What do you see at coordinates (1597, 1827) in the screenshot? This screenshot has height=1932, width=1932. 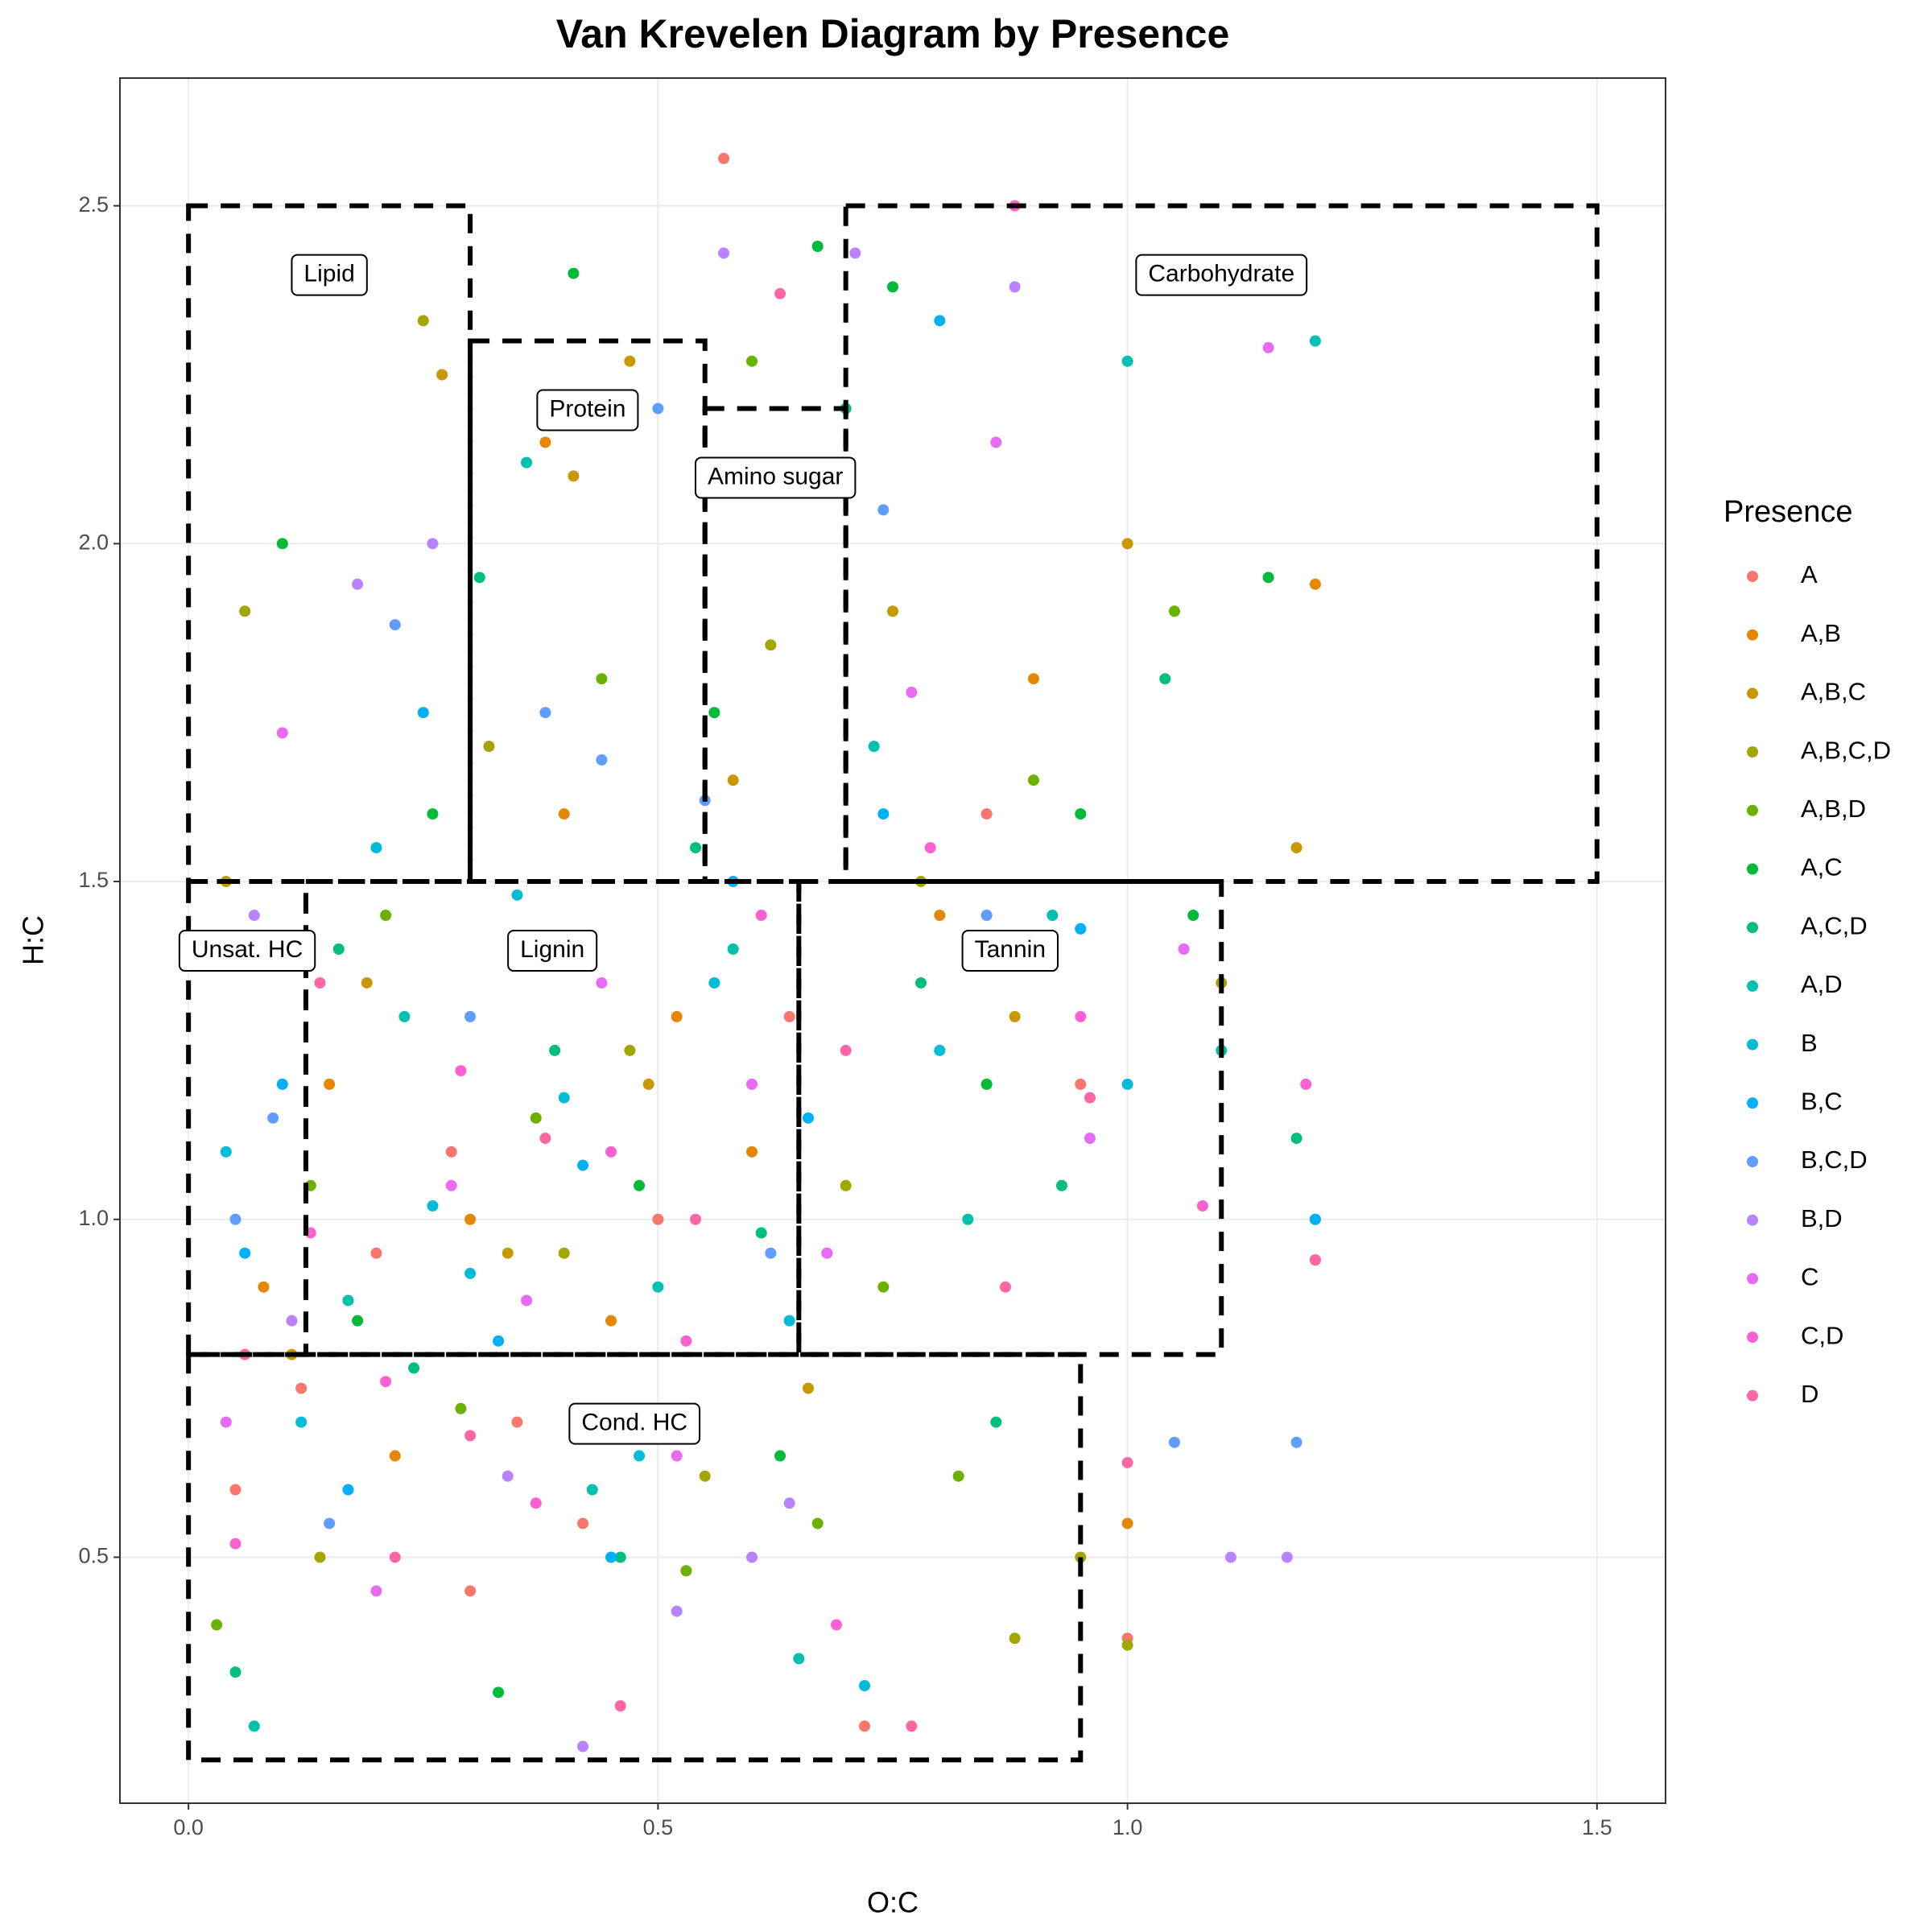 I see `x-tick-label: 1.5` at bounding box center [1597, 1827].